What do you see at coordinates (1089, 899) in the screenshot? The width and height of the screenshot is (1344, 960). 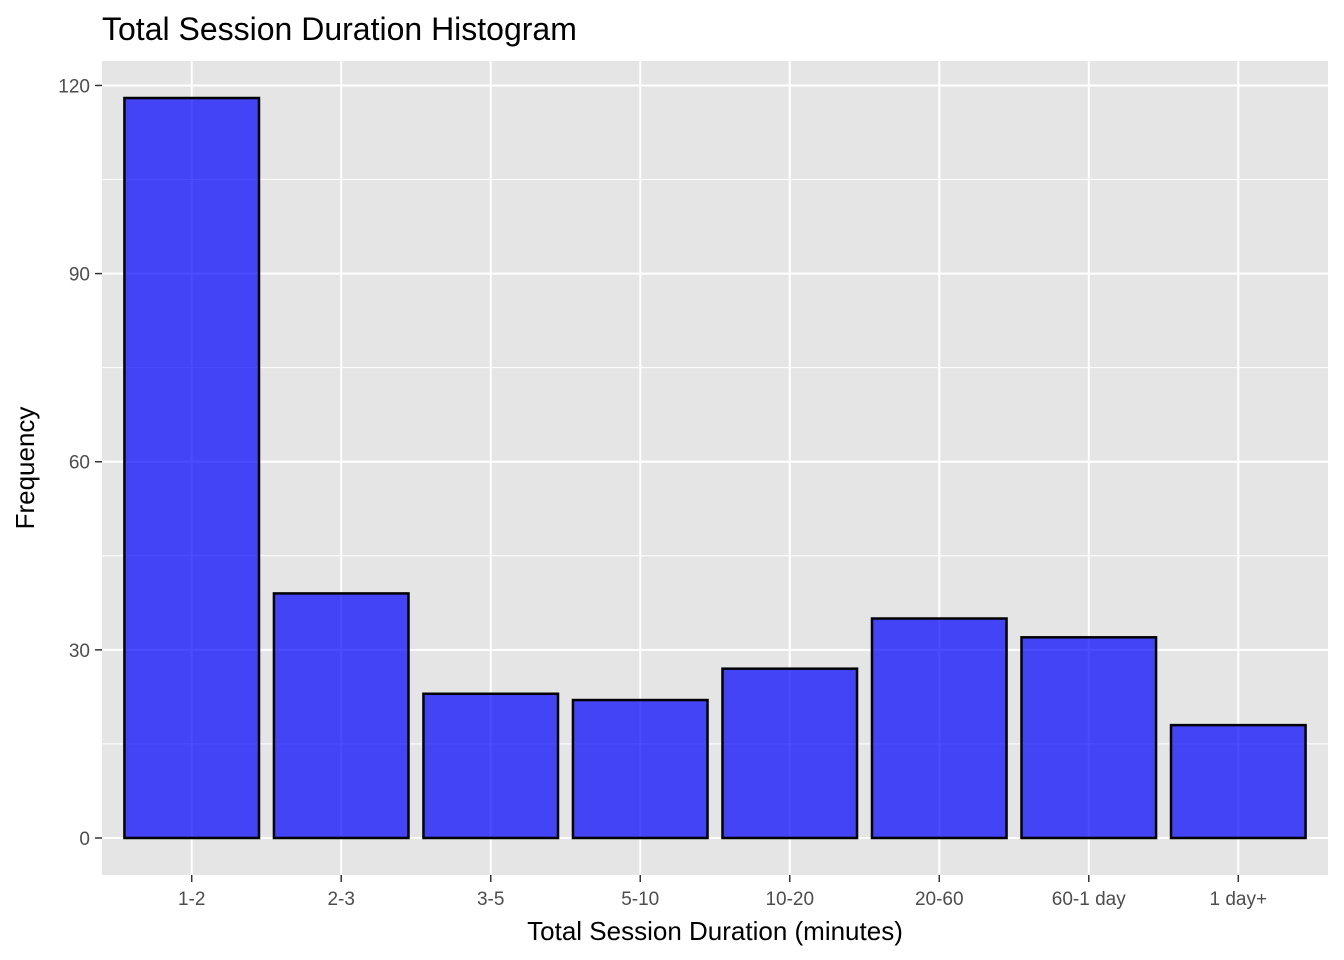 I see `x-tick-label: 60-1 day` at bounding box center [1089, 899].